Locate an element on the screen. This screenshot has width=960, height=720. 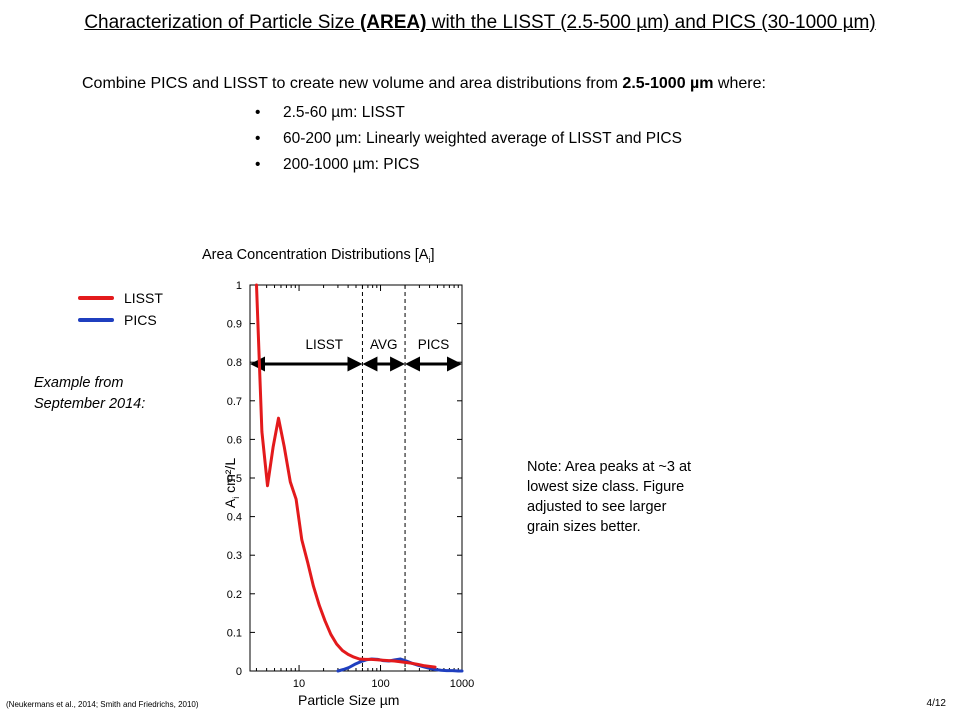
region-label-avg: AVG is located at coordinates (384, 344).